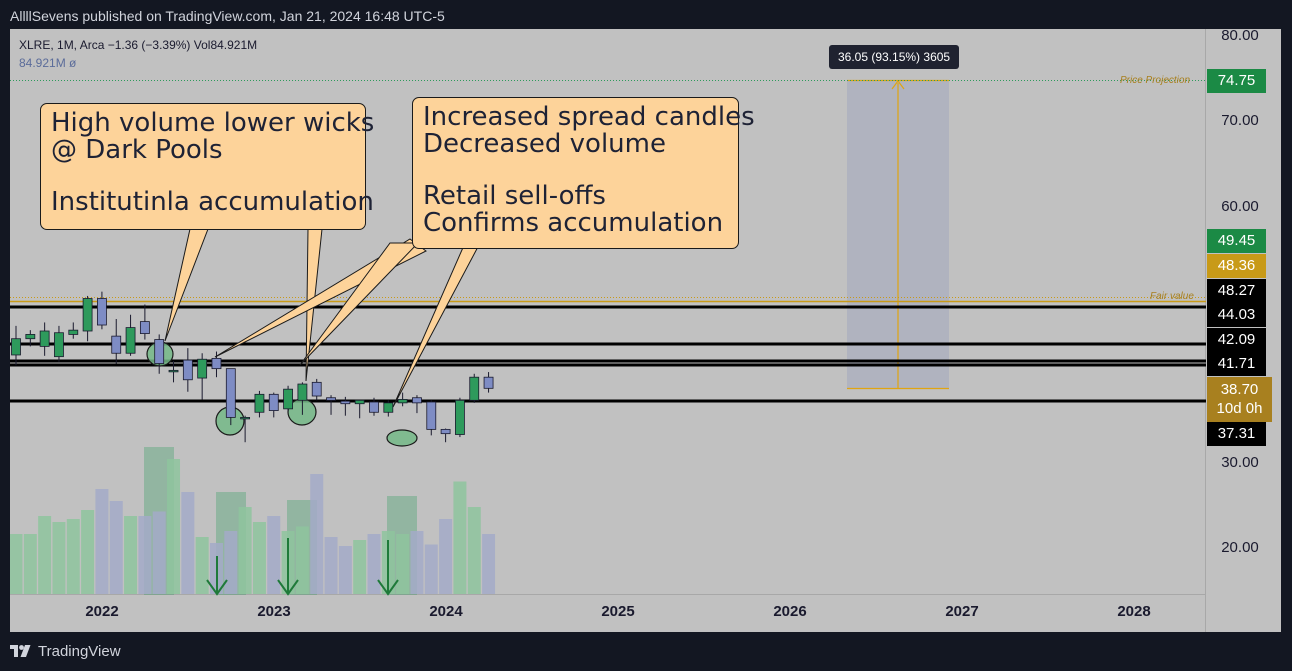 This screenshot has width=1292, height=671. I want to click on callout-pointers, so click(322, 318).